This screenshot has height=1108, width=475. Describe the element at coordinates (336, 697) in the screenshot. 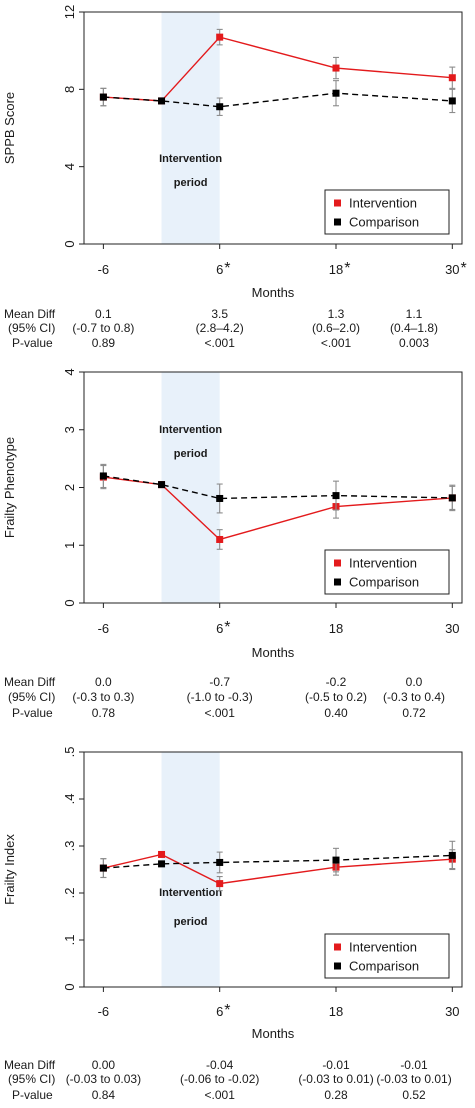

I see `table-ci: (-0.5 to 0.2)` at that location.